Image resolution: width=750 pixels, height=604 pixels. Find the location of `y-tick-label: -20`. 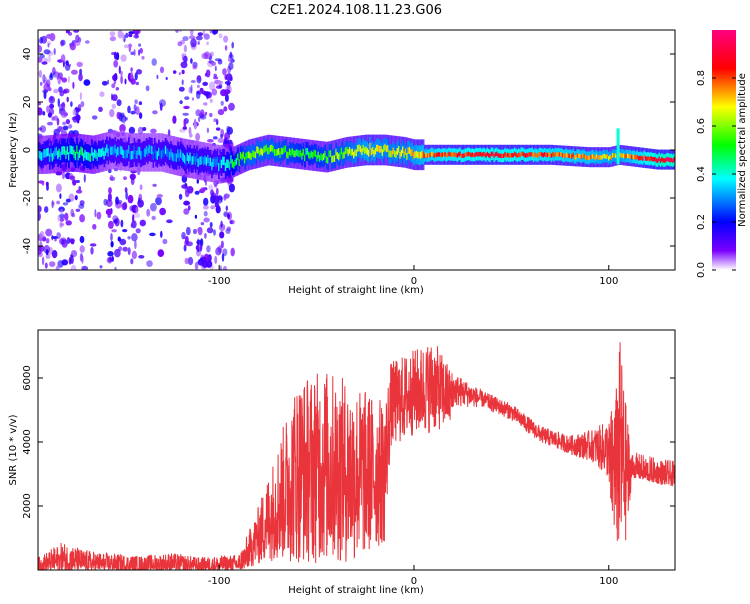

y-tick-label: -20 is located at coordinates (27, 198).